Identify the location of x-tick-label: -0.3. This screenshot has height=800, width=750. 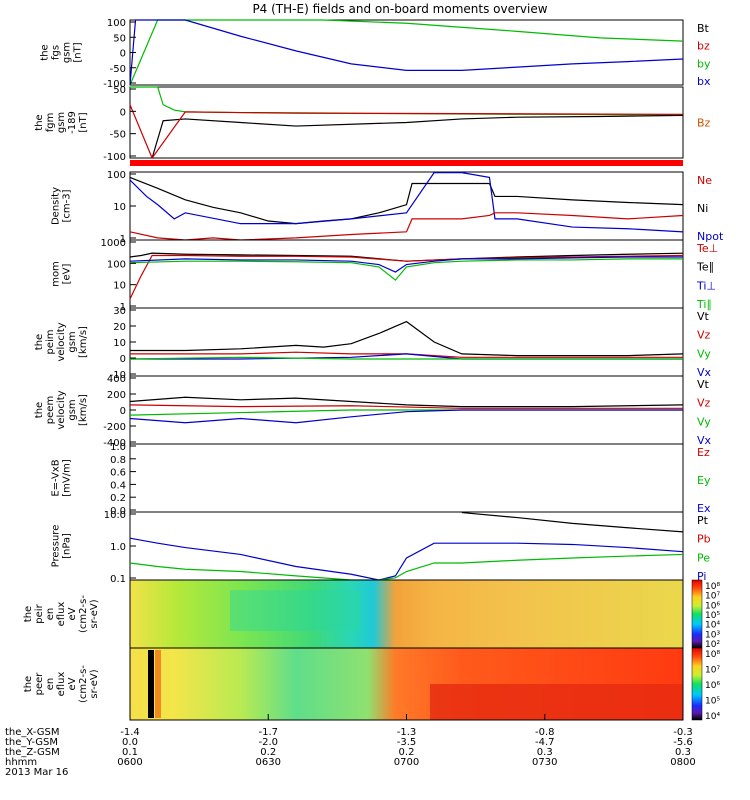
(683, 732).